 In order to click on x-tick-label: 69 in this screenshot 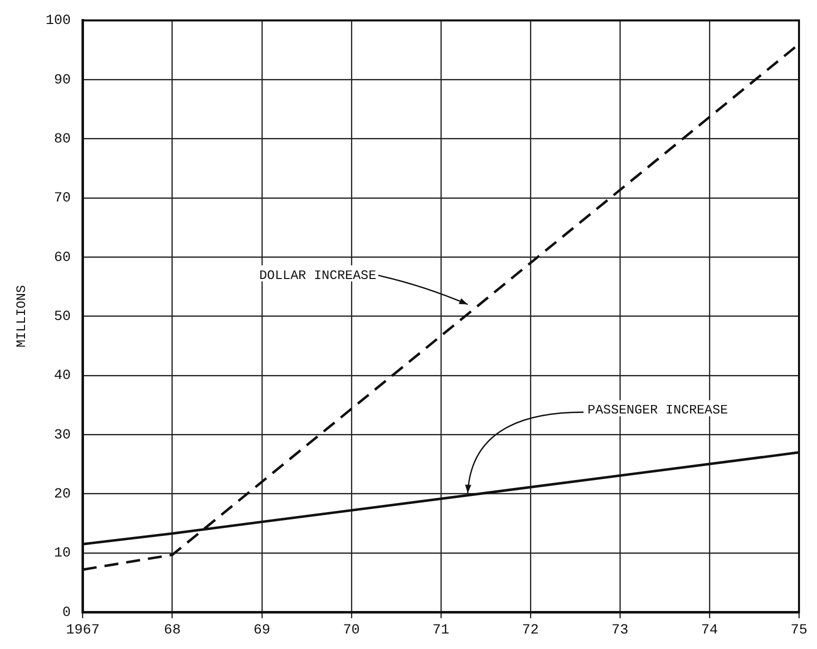, I will do `click(261, 630)`.